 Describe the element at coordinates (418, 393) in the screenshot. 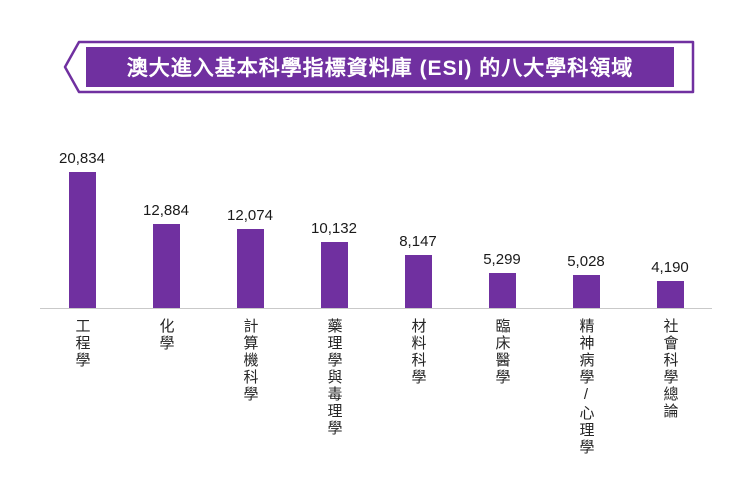

I see `category-label: 材料科學` at that location.